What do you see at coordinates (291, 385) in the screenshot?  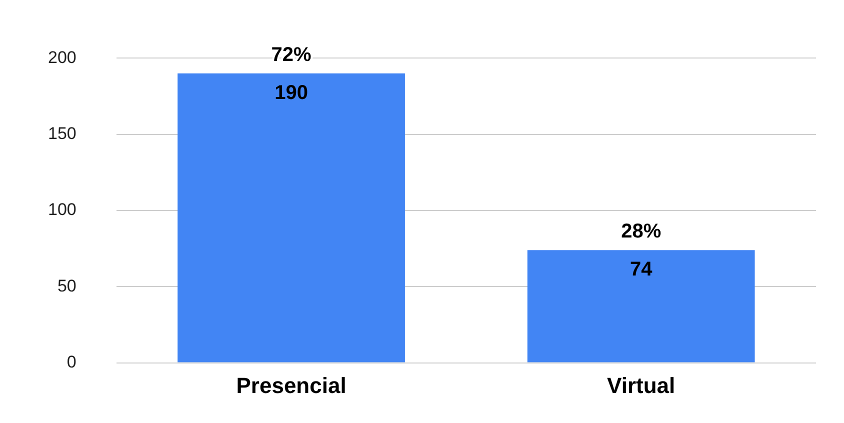 I see `x-tick-label: Presencial` at bounding box center [291, 385].